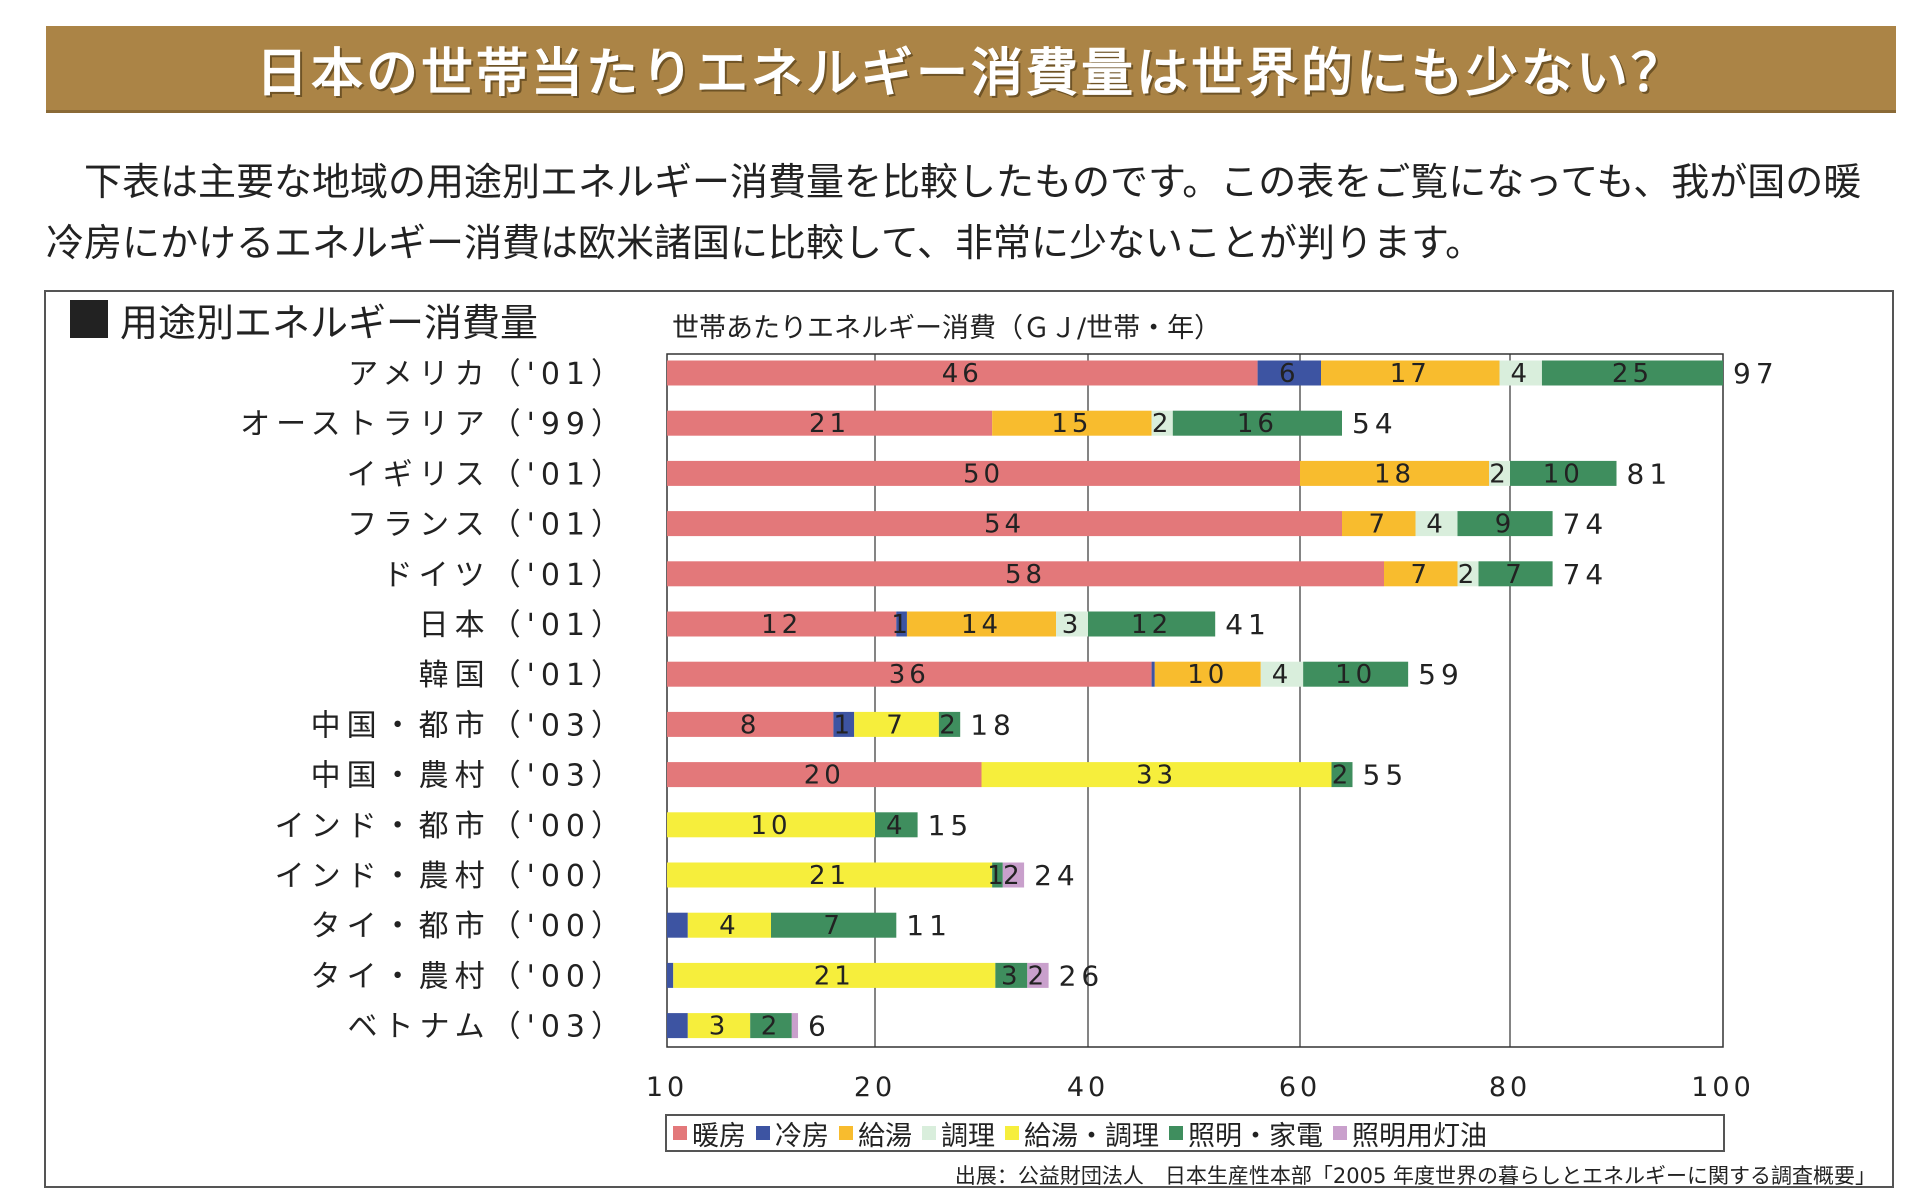  I want to click on category-label: イギリス（'01）, so click(487, 474).